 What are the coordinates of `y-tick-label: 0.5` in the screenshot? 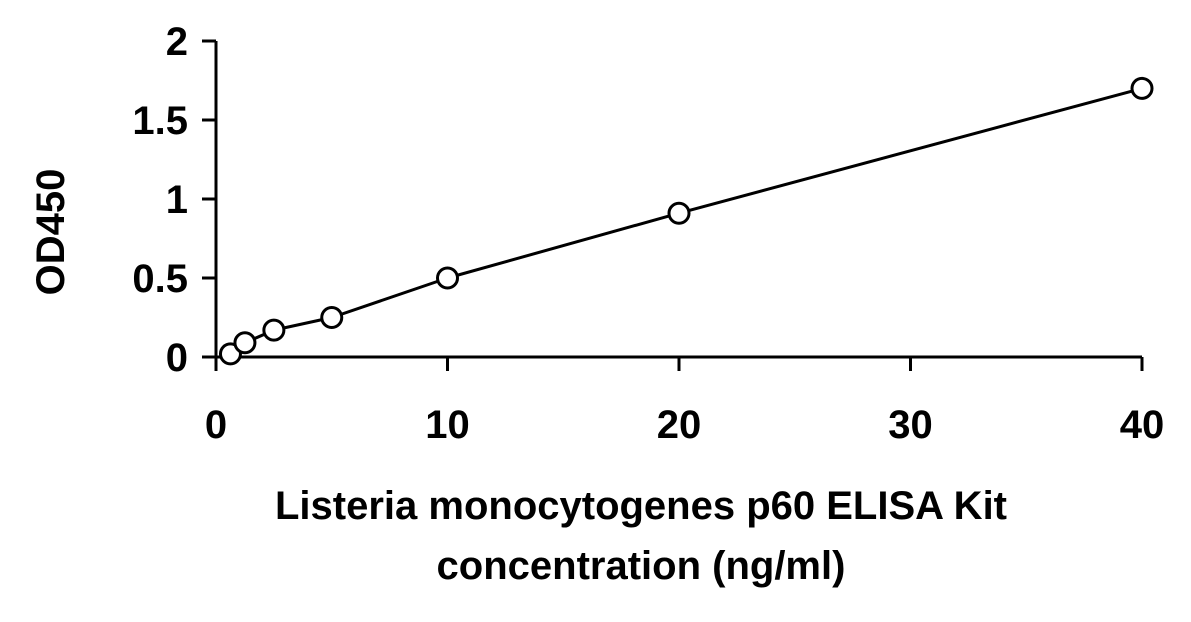 It's located at (160, 279).